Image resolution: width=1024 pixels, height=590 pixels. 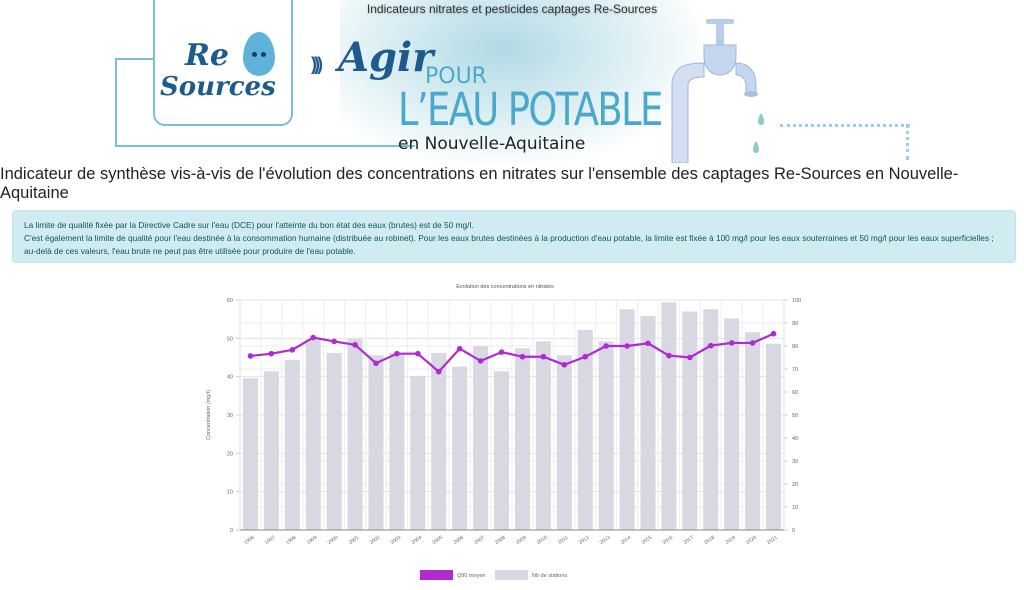 I want to click on logo-text-sources: Sources, so click(x=218, y=87).